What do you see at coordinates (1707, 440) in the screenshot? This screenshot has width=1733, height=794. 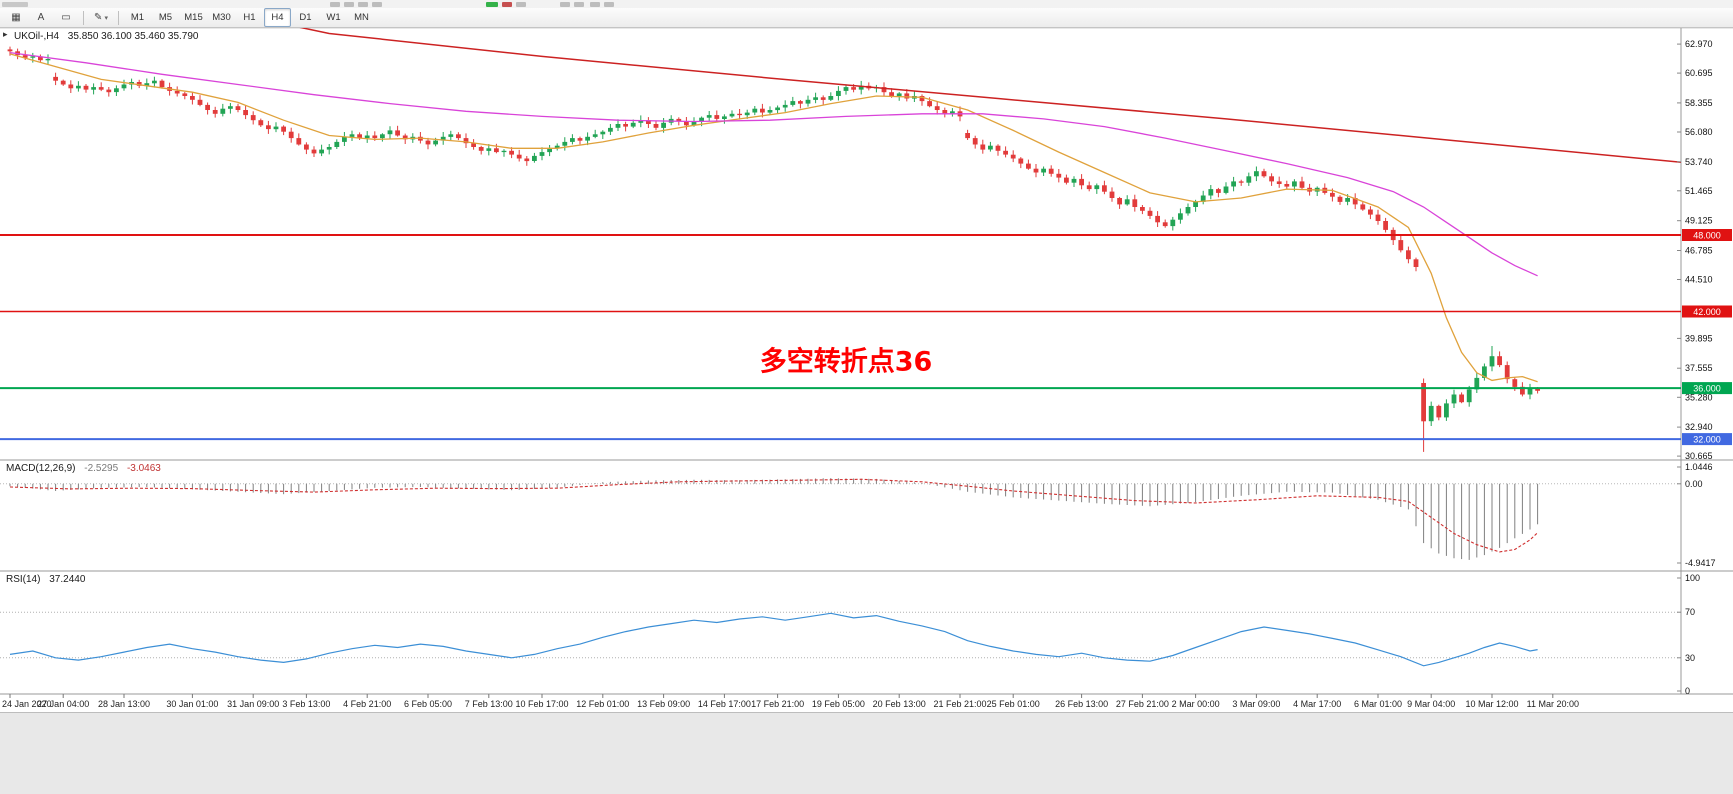 I see `svg-text: 32.000` at bounding box center [1707, 440].